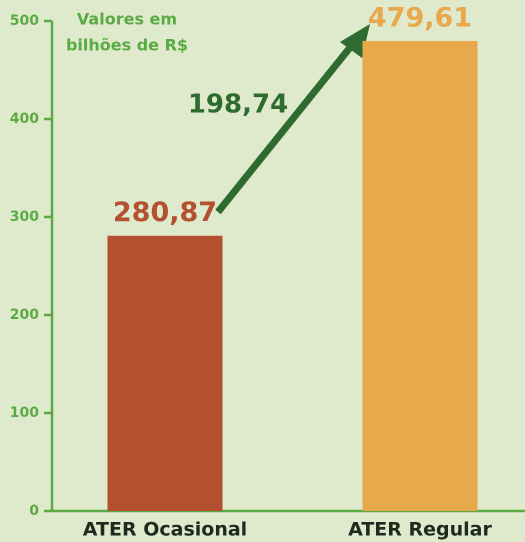 The width and height of the screenshot is (525, 542). What do you see at coordinates (127, 45) in the screenshot?
I see `subtitle-line: bilhões de R$` at bounding box center [127, 45].